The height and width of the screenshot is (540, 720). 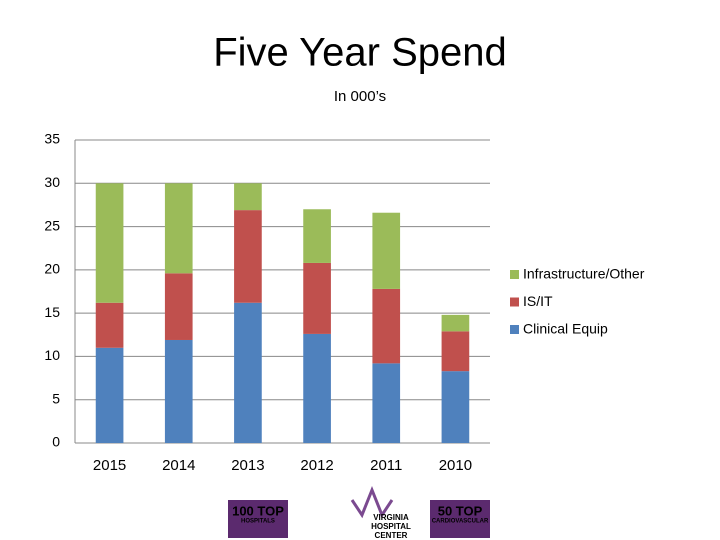 What do you see at coordinates (258, 522) in the screenshot?
I see `logo-text: HOSPITALS` at bounding box center [258, 522].